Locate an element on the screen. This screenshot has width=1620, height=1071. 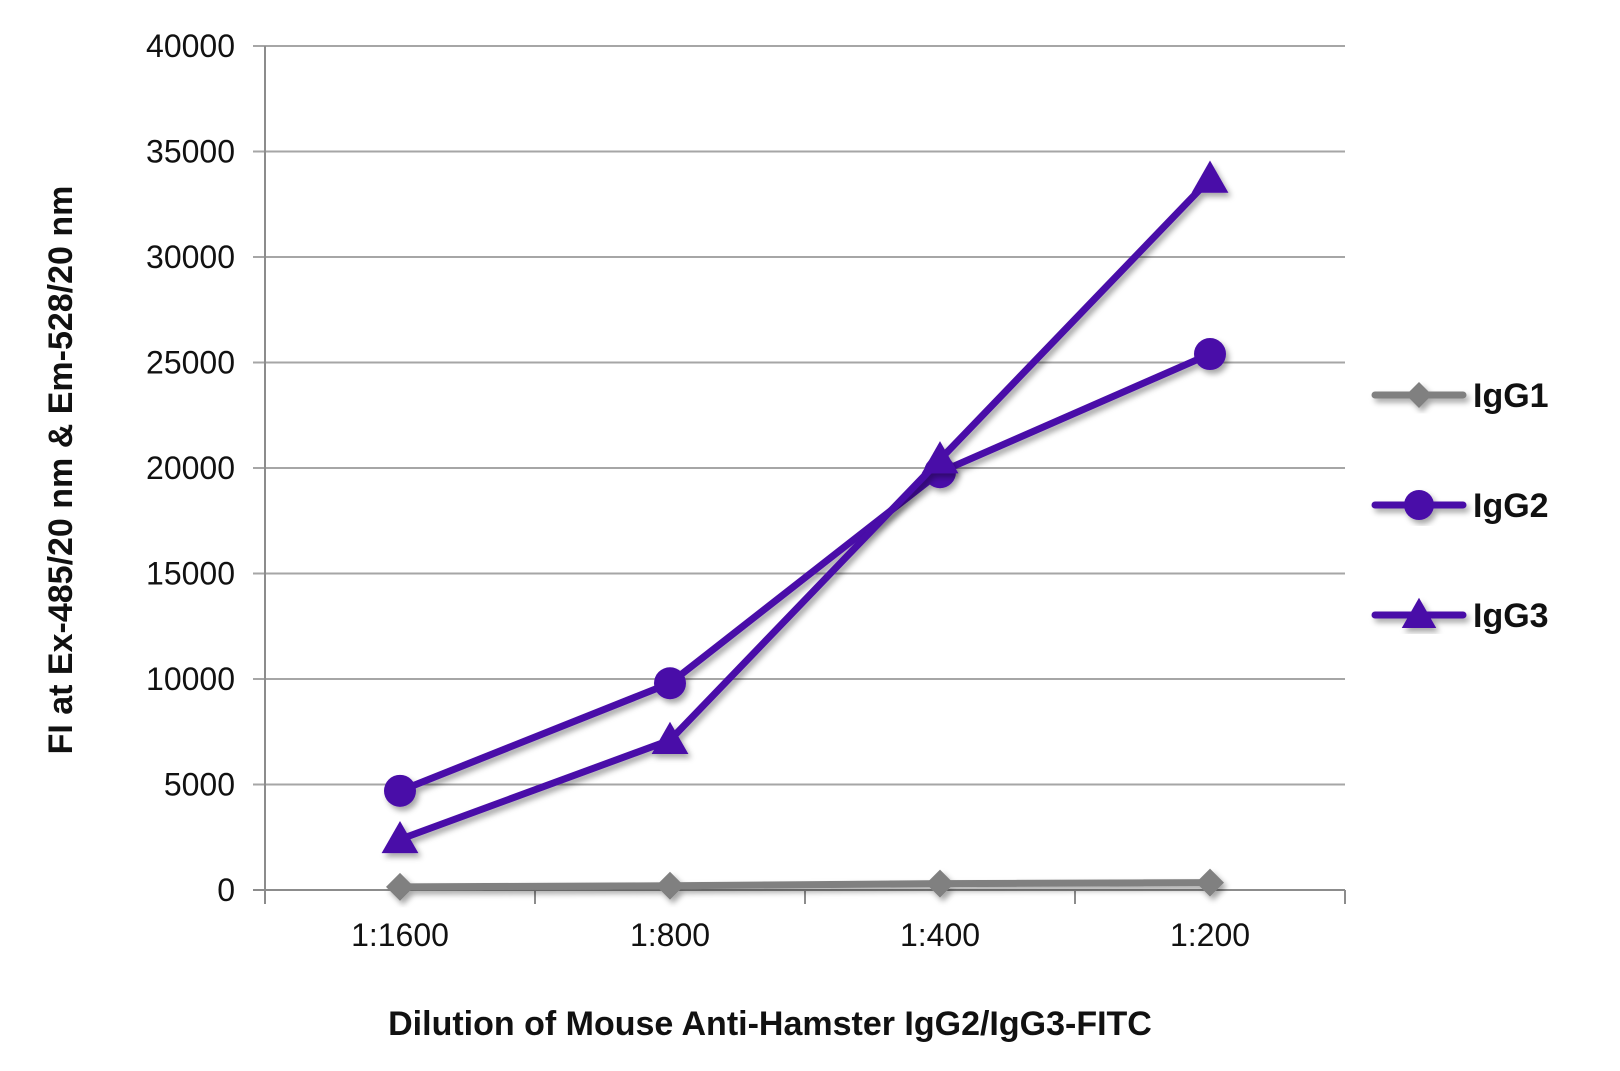
legend-item-igg3 is located at coordinates (1419, 612).